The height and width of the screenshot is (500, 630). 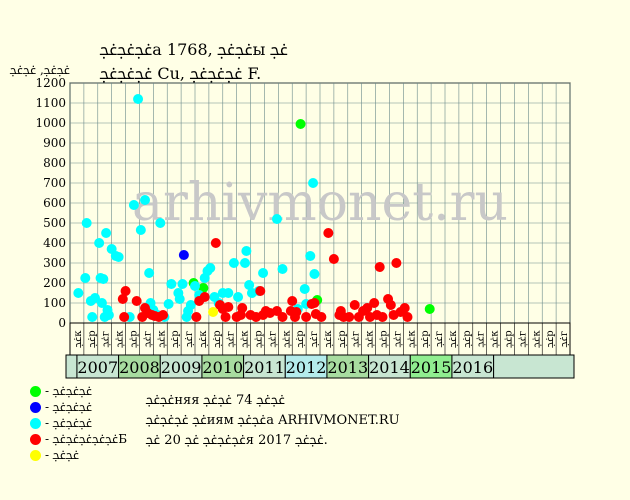 I want to click on year-label: 2012, so click(x=306, y=367).